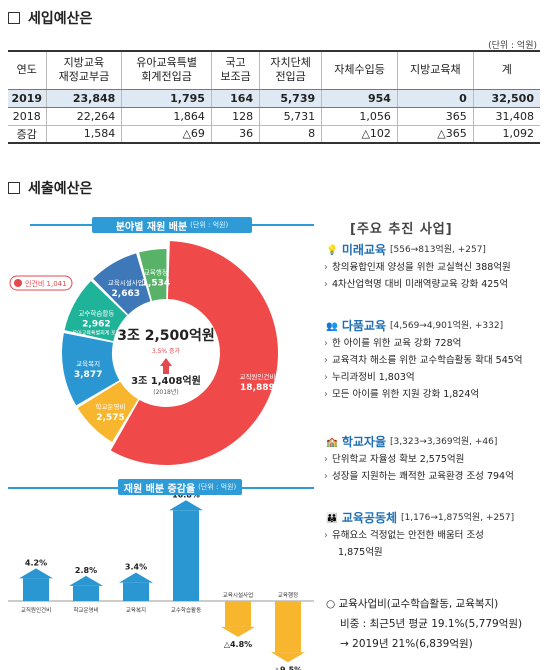  What do you see at coordinates (111, 406) in the screenshot?
I see `slice-label: 학교운영비` at bounding box center [111, 406].